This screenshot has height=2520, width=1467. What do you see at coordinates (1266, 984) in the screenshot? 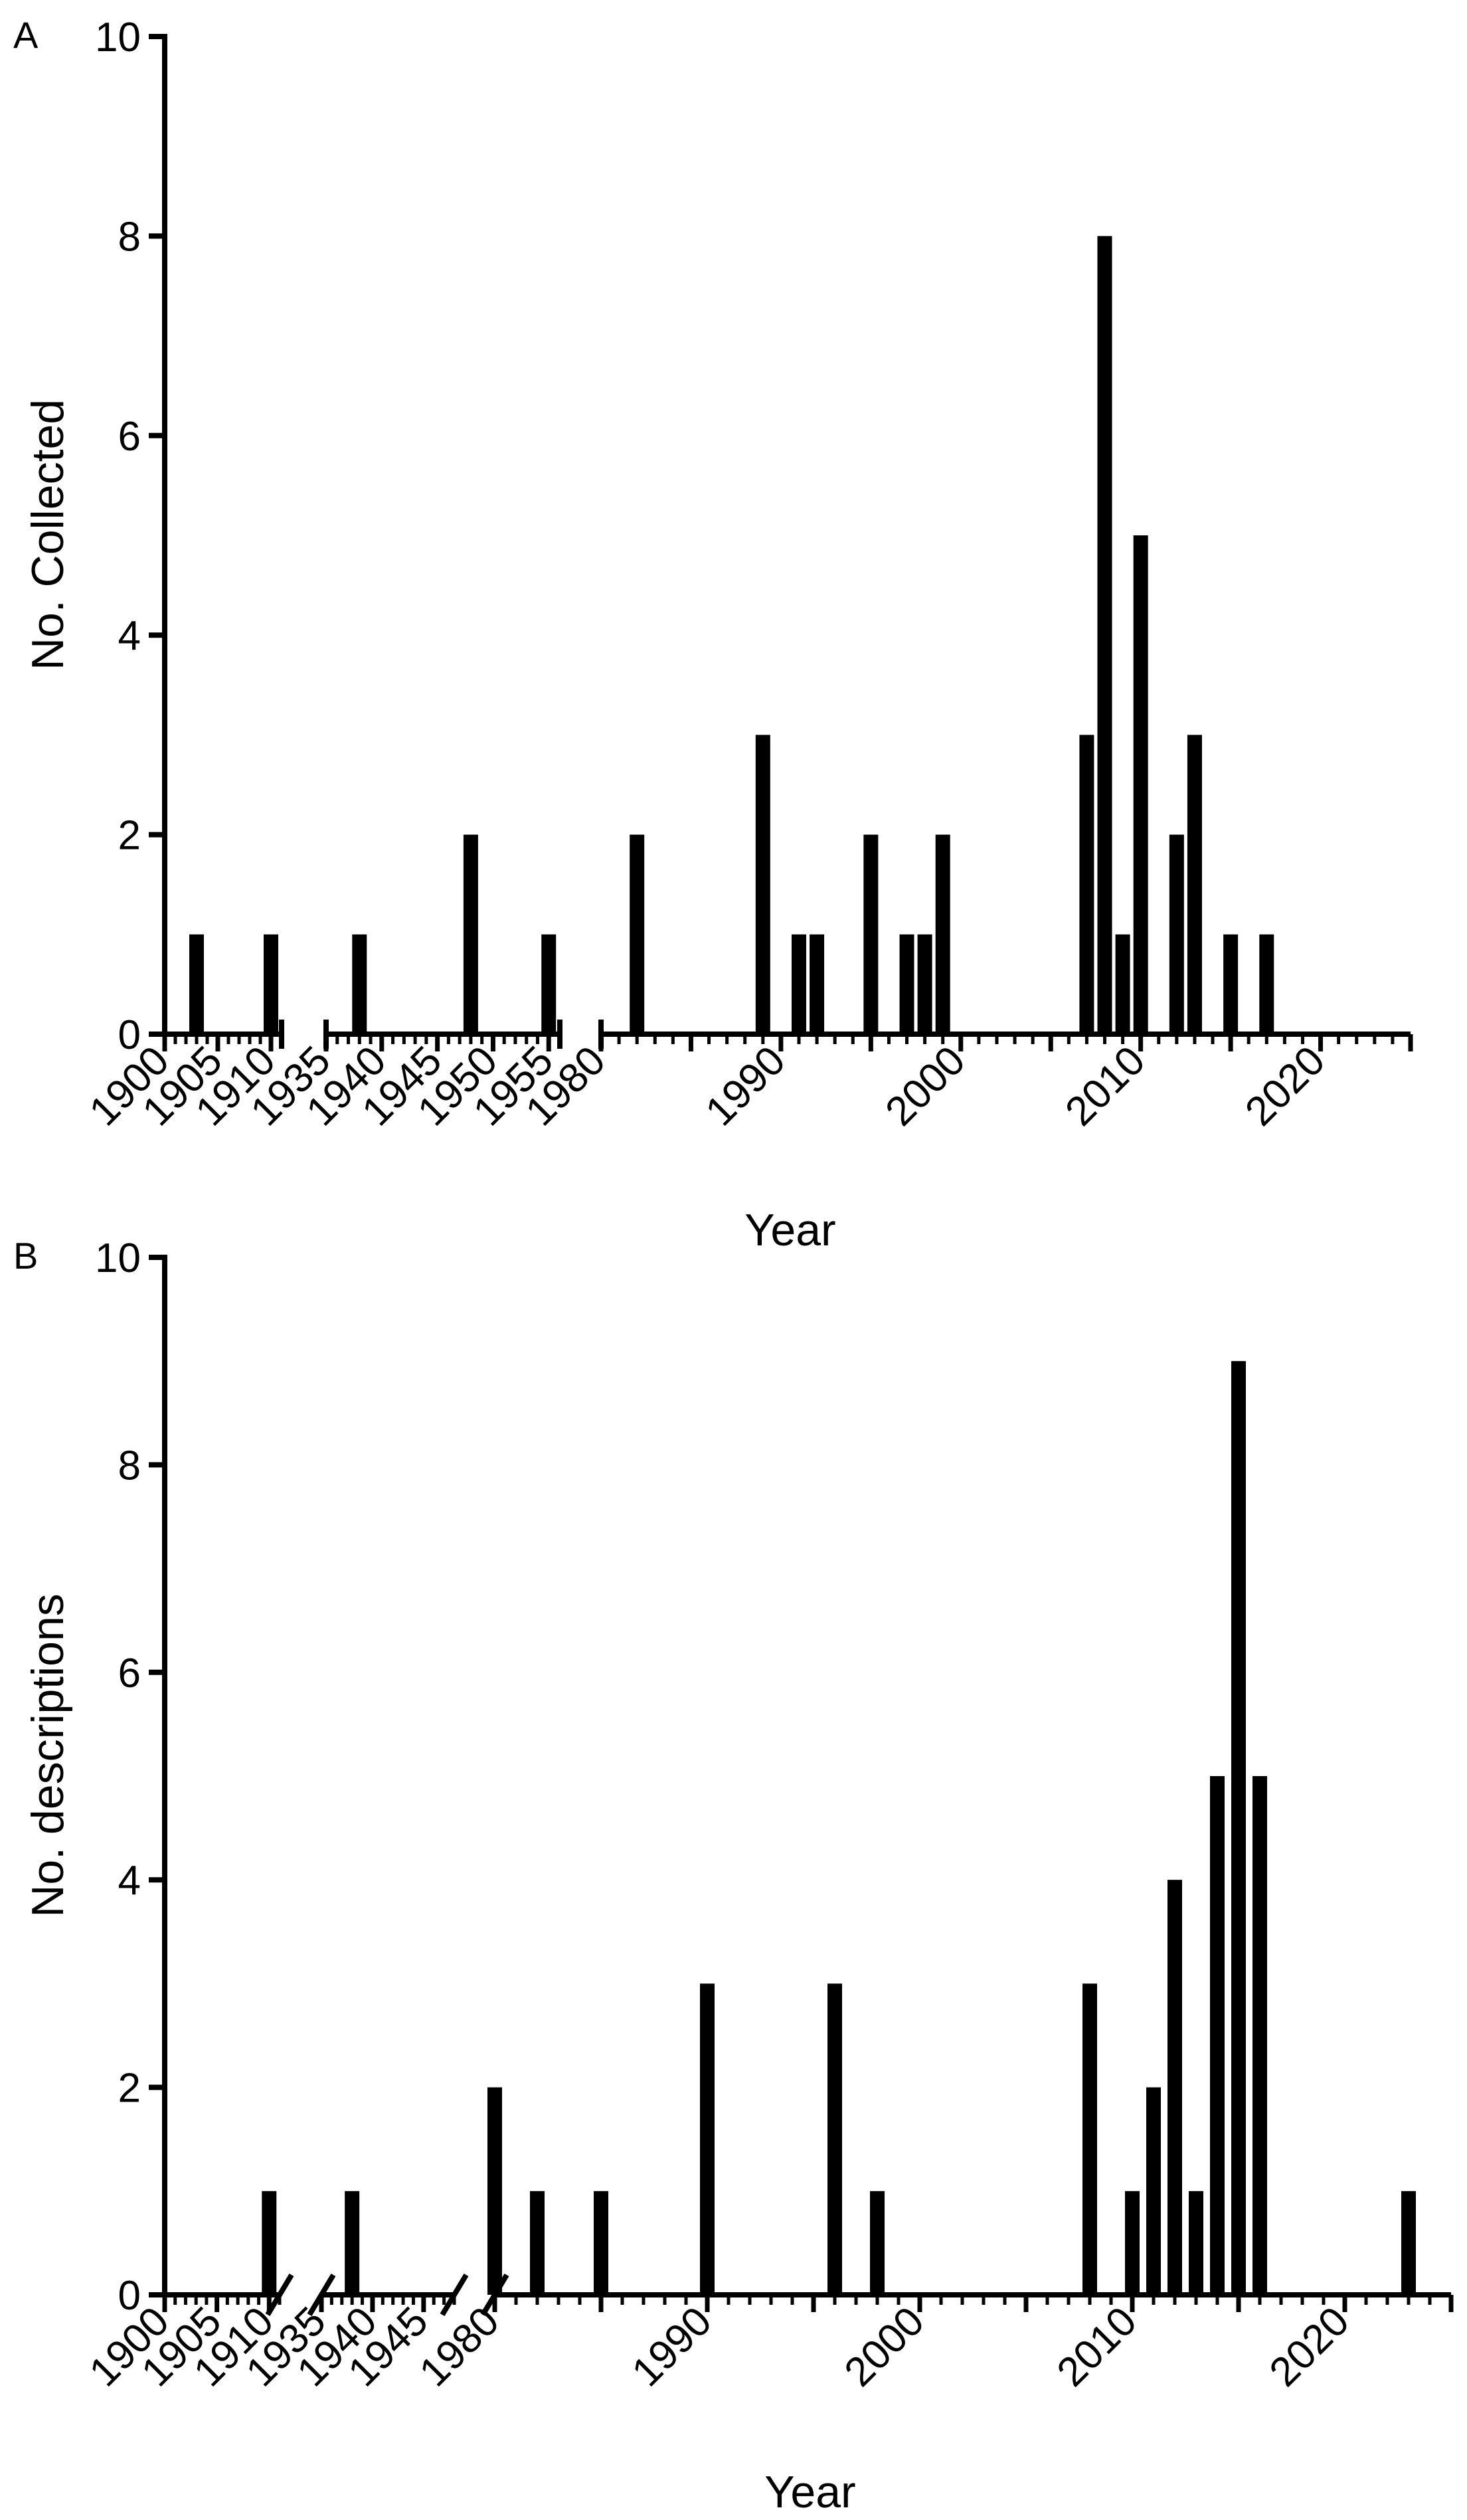
I see `panel-a-bar-2017` at bounding box center [1266, 984].